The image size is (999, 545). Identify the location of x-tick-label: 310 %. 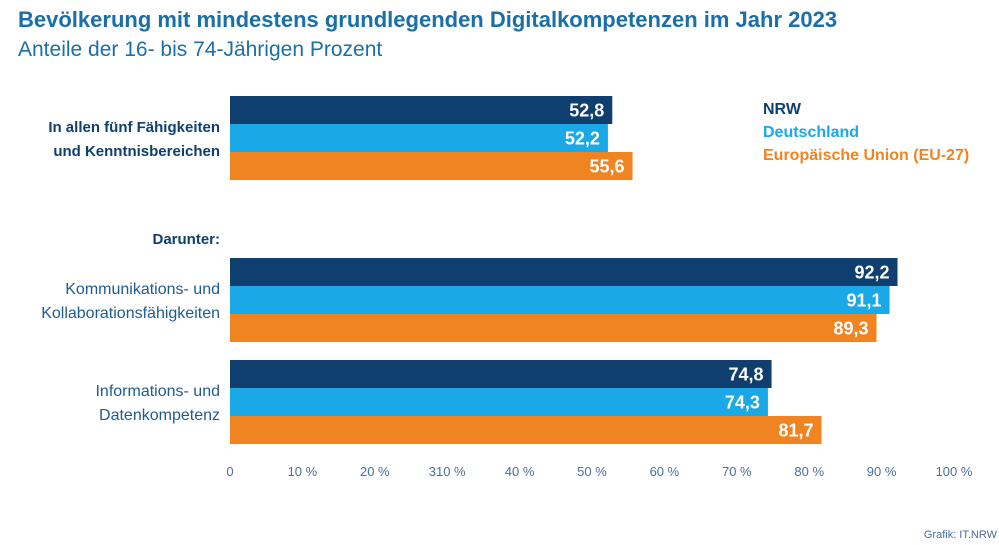
(447, 471).